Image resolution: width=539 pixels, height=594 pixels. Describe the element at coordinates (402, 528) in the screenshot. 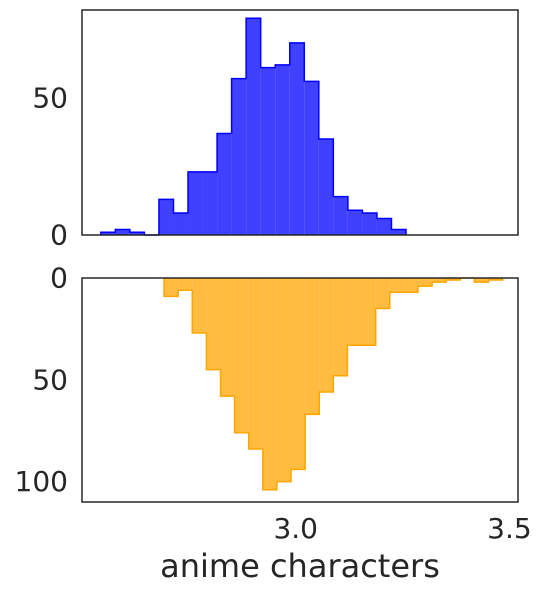

I see `bottom-x-tick-labels: 3.0 3.5` at that location.